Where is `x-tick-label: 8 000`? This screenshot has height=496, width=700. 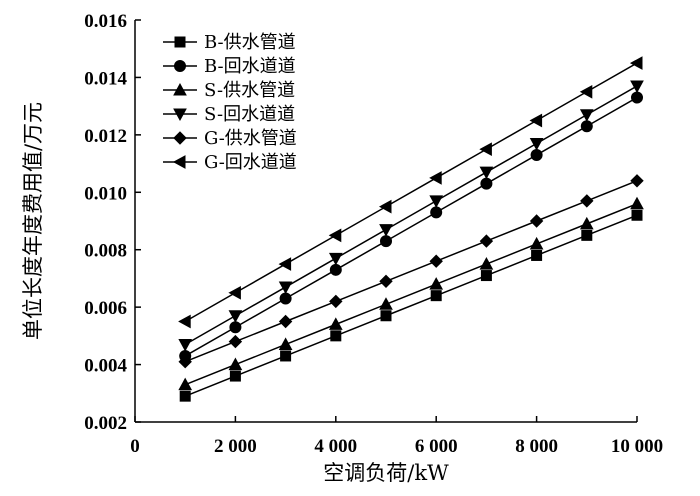 x-tick-label: 8 000 is located at coordinates (536, 446).